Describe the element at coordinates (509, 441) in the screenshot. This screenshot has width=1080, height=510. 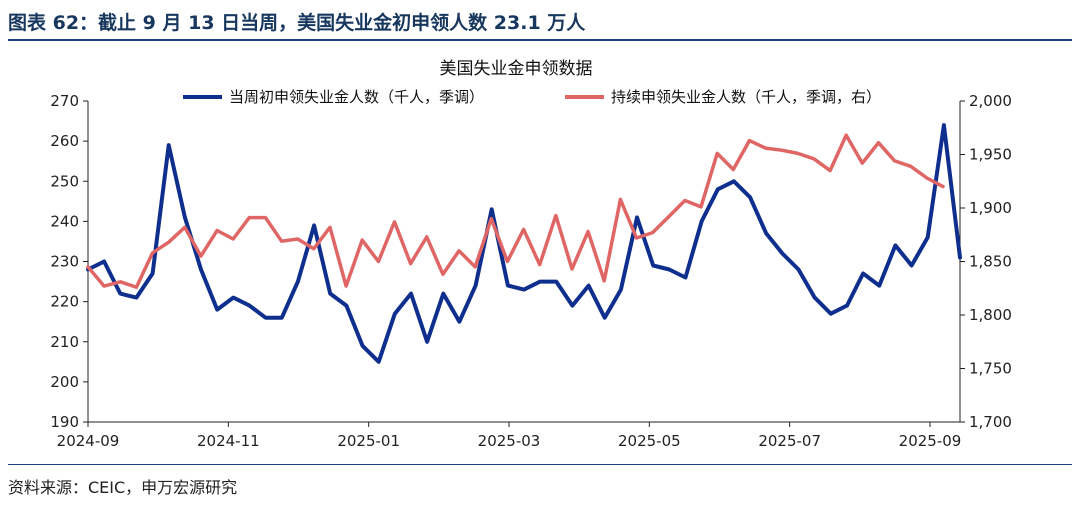
I see `x-tick-label: 2025-03` at that location.